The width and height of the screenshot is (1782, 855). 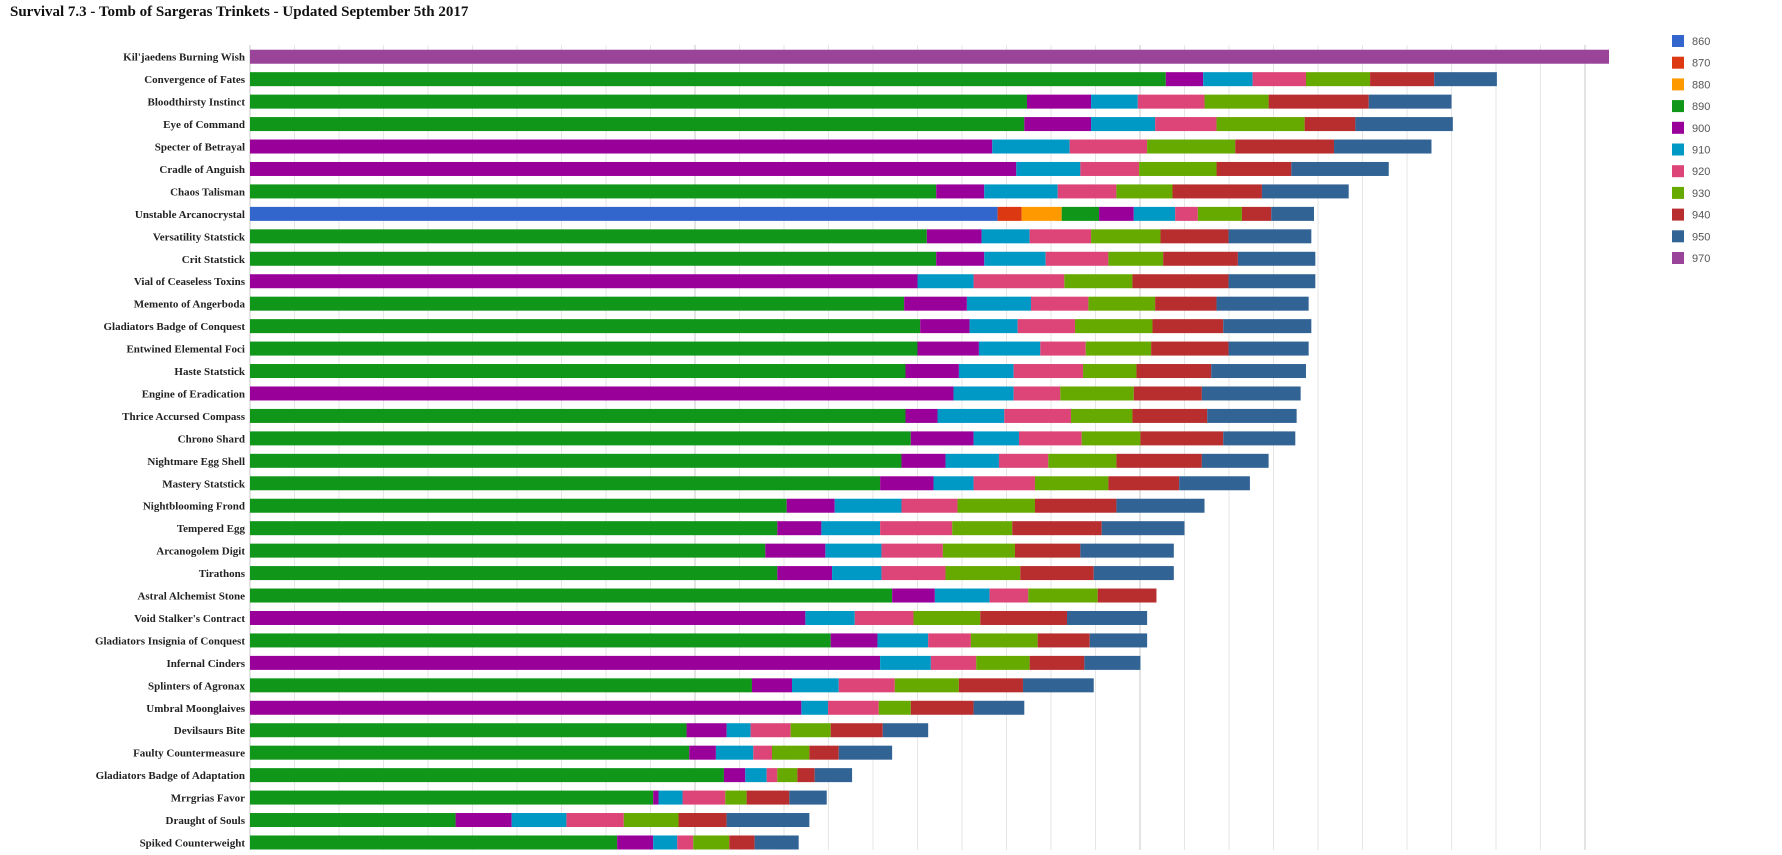 I want to click on legend-label: 860, so click(x=1701, y=42).